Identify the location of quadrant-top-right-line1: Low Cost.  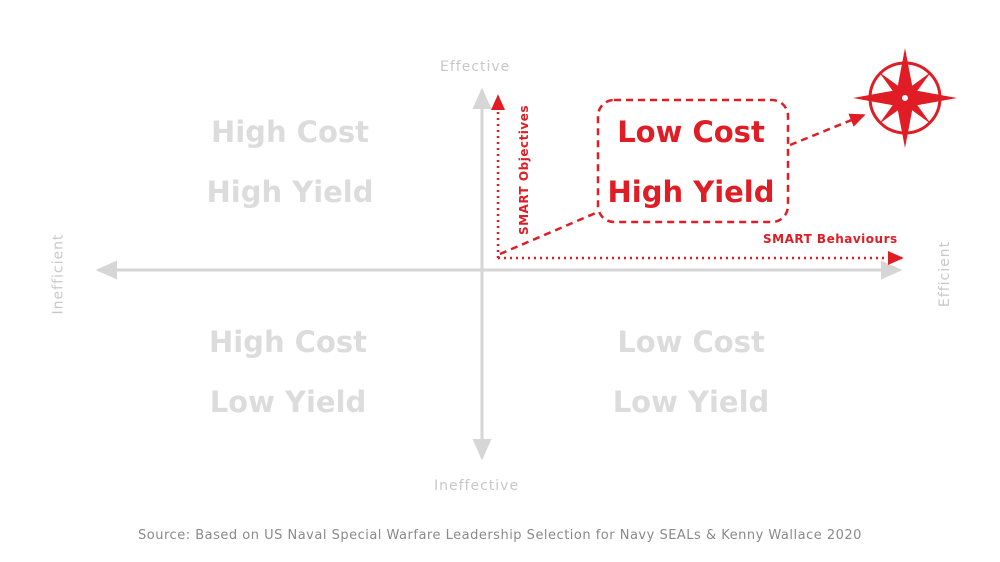
(691, 132).